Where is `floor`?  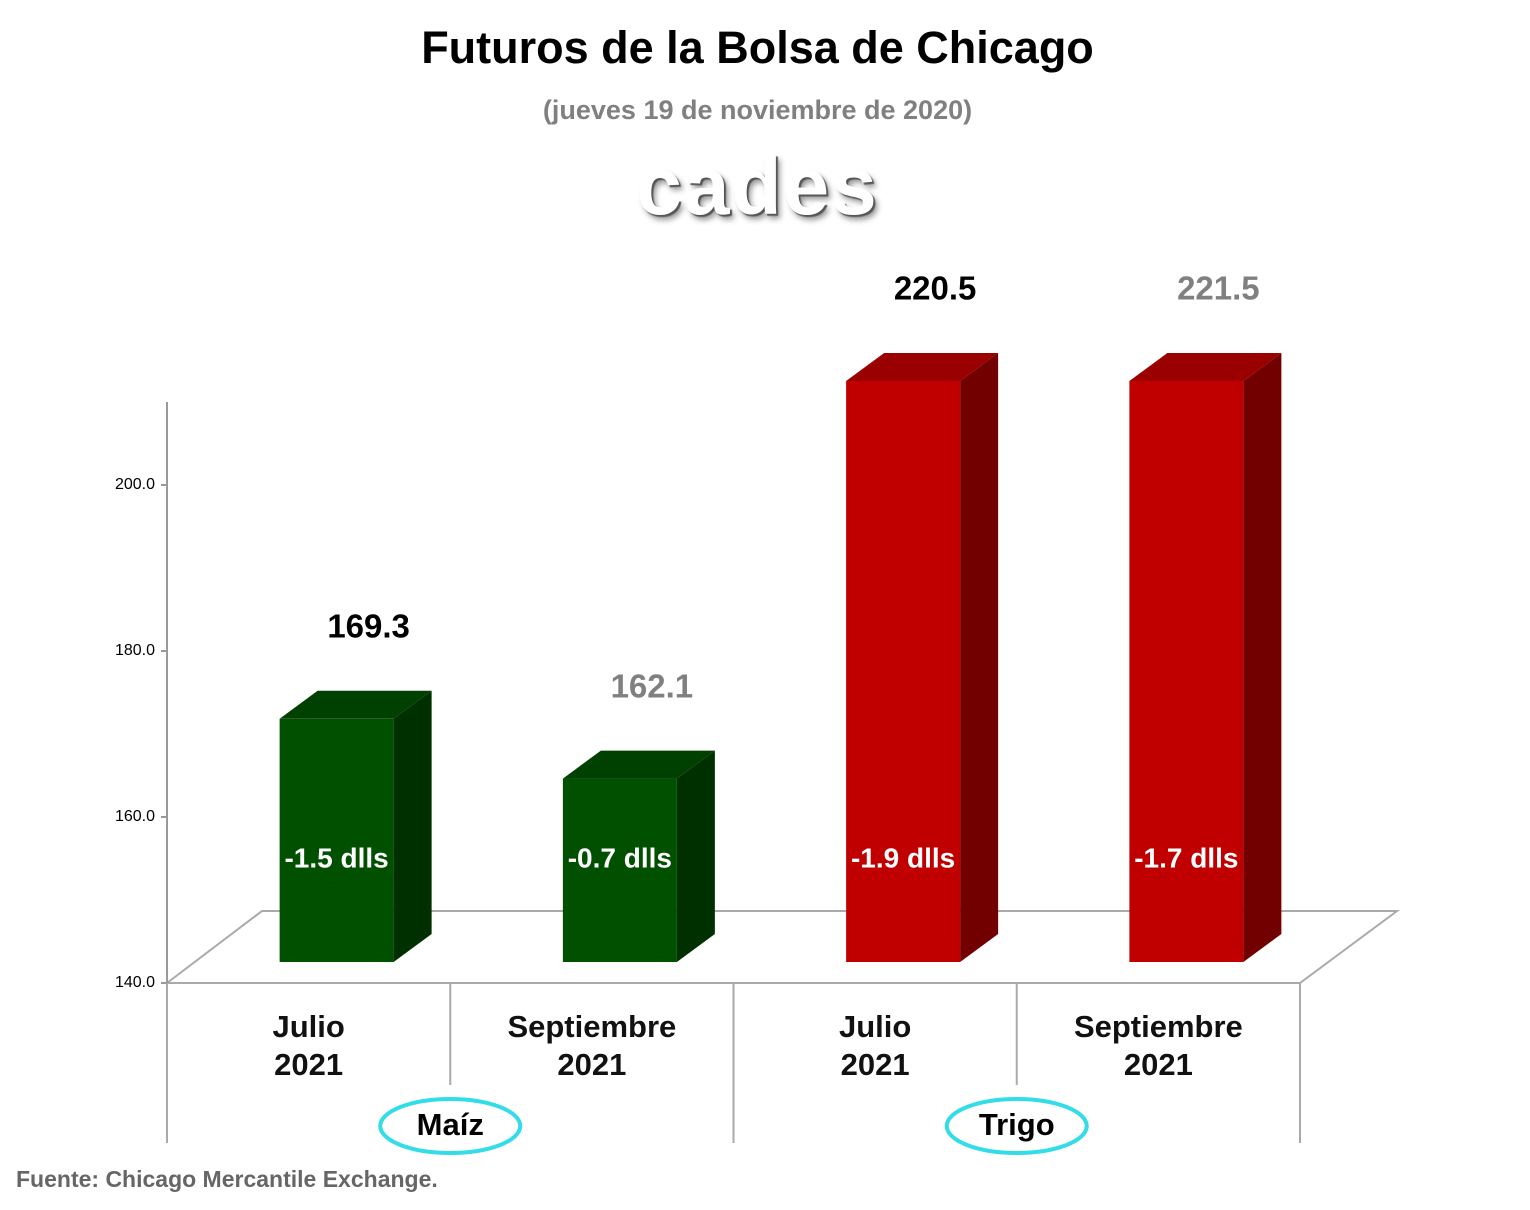 floor is located at coordinates (782, 947).